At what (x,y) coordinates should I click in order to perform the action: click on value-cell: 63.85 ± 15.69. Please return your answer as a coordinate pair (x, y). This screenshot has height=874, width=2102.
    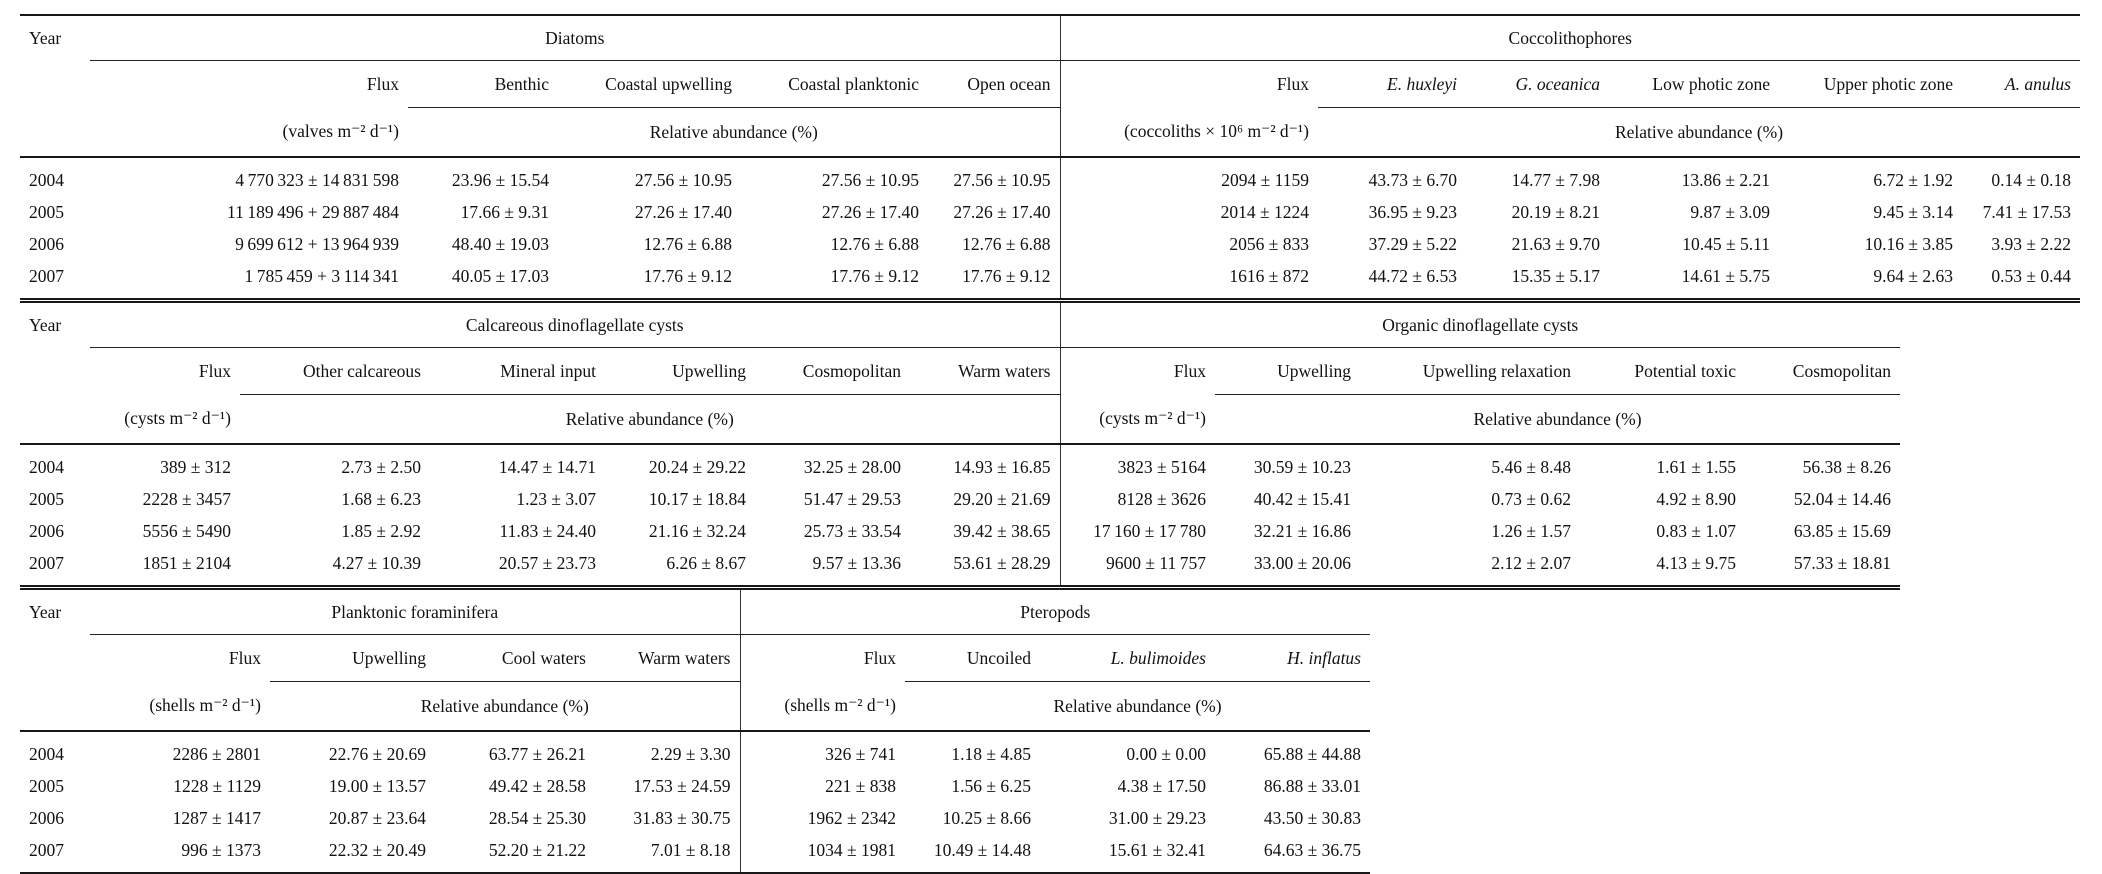
    Looking at the image, I should click on (1842, 530).